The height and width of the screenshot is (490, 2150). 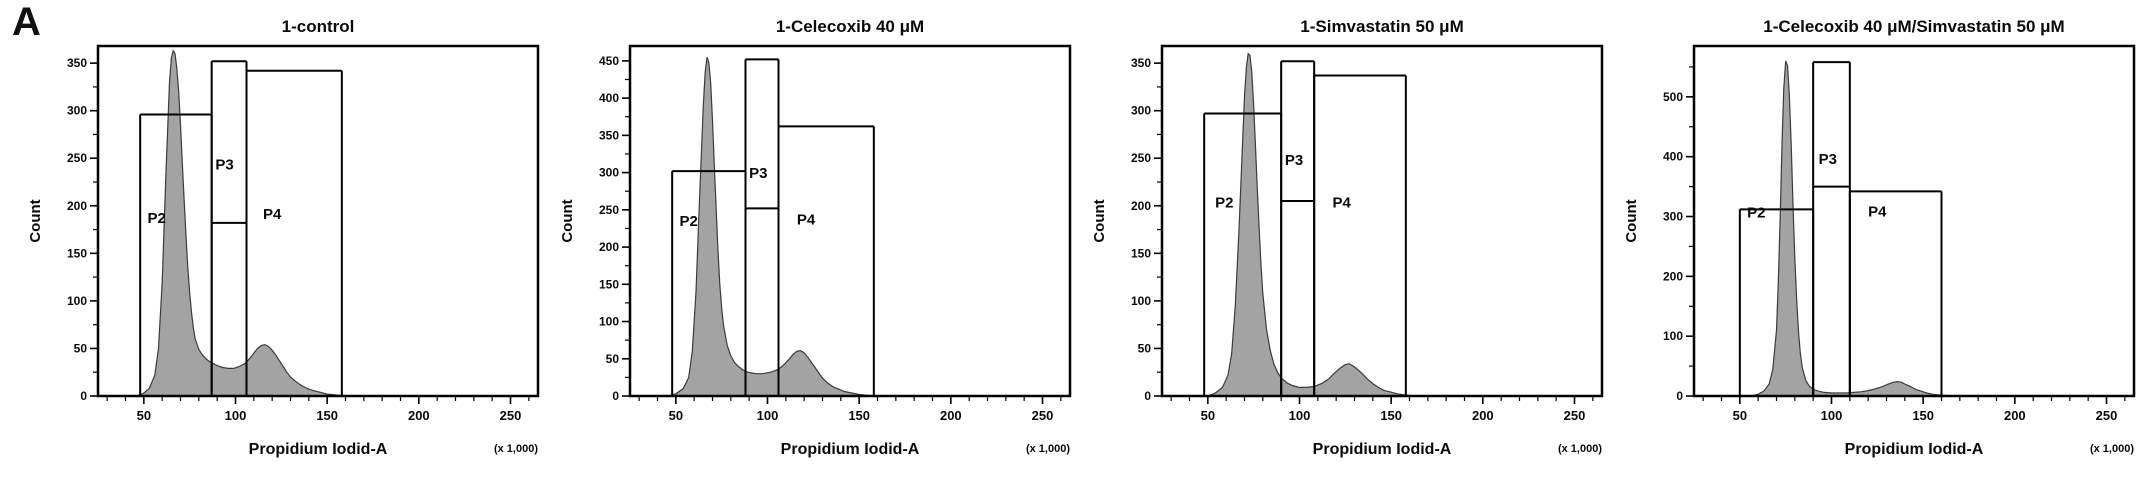 I want to click on chart-title: 1-control, so click(x=318, y=26).